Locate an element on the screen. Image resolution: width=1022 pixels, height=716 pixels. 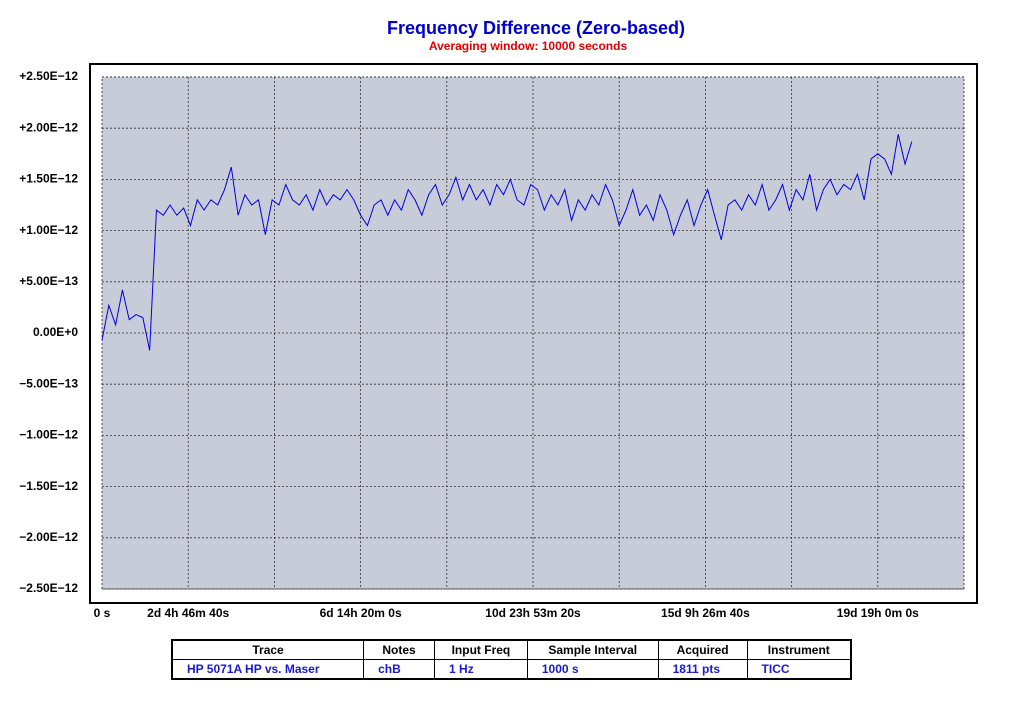
y-tick-label: 0.00E+0 is located at coordinates (55, 332).